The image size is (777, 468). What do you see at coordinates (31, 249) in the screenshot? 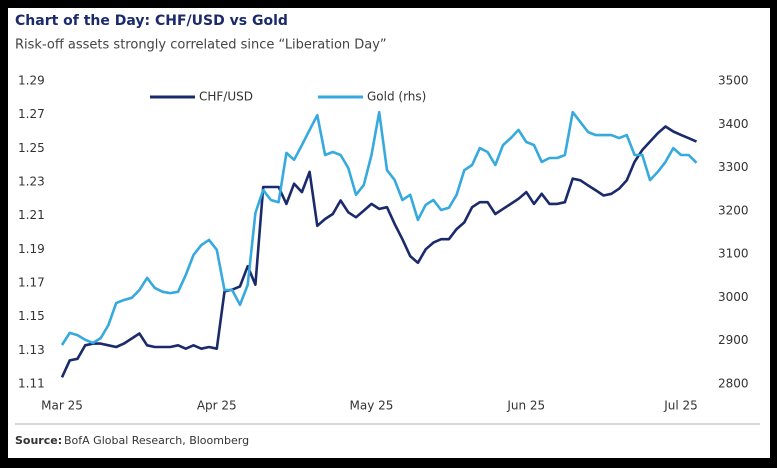
I see `y-tick-label: 1.19` at bounding box center [31, 249].